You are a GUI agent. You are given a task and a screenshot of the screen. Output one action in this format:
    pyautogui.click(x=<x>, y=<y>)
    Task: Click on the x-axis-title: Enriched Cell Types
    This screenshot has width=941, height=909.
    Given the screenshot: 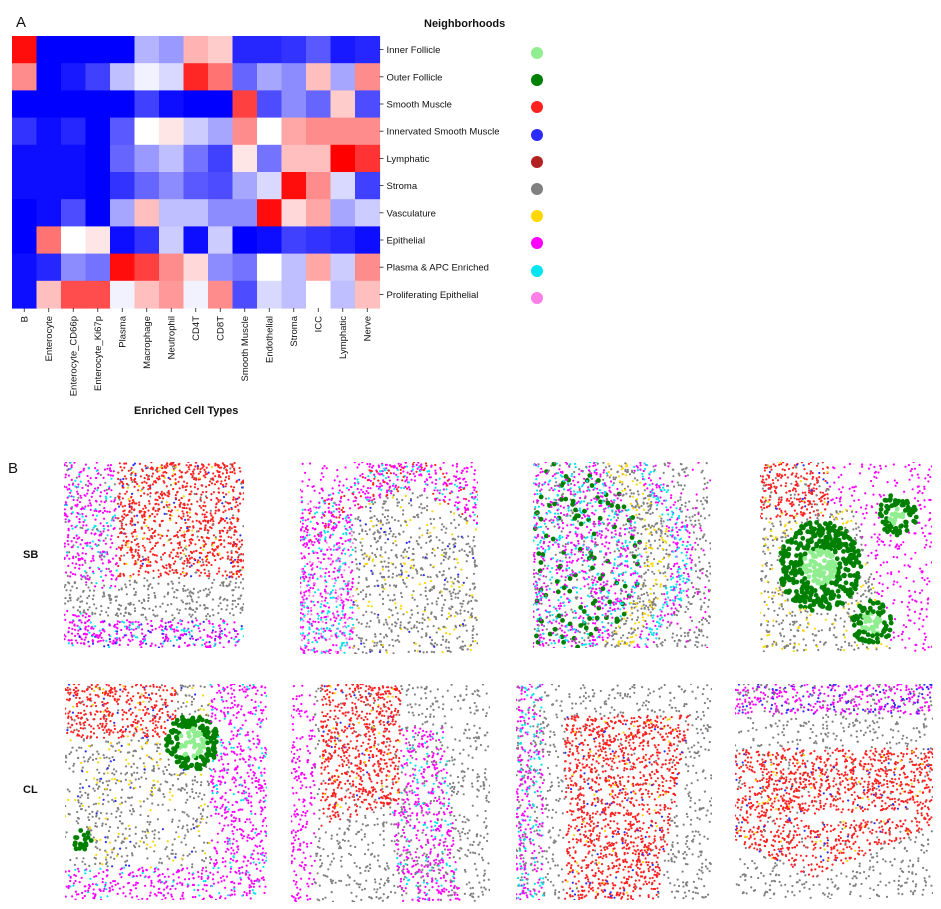 What is the action you would take?
    pyautogui.click(x=186, y=411)
    